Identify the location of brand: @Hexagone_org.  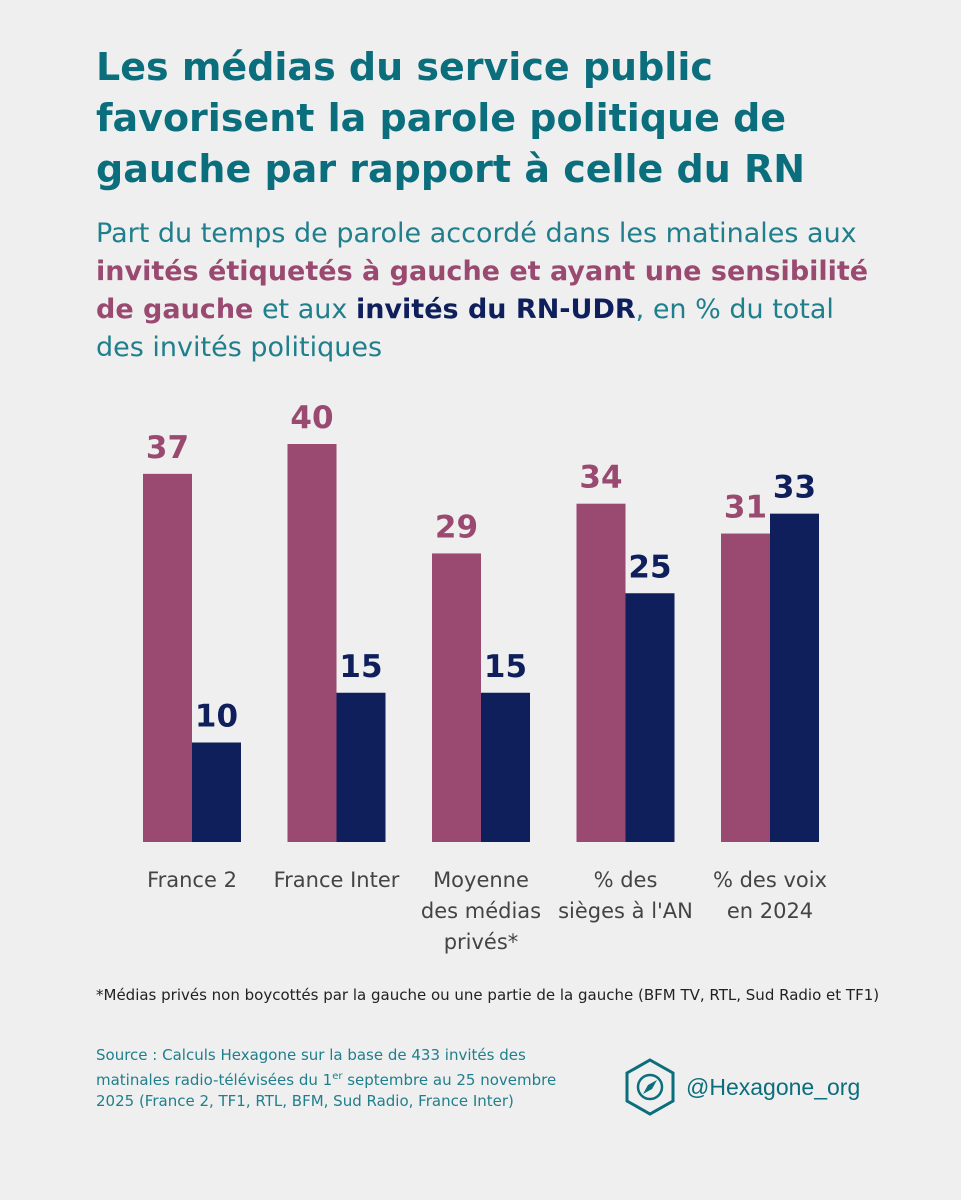
(742, 1087).